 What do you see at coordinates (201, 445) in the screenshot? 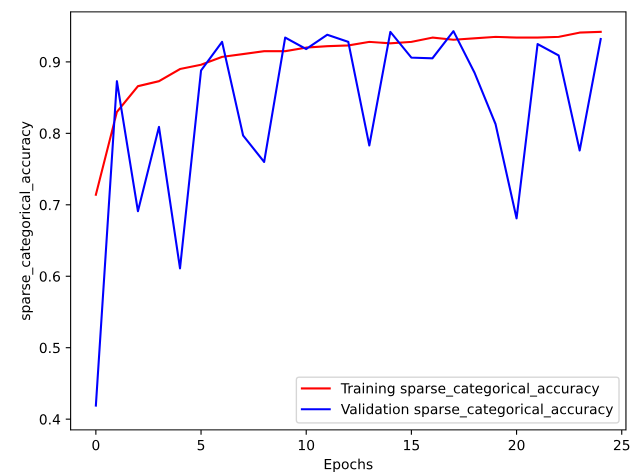
I see `x-tick-label: 5` at bounding box center [201, 445].